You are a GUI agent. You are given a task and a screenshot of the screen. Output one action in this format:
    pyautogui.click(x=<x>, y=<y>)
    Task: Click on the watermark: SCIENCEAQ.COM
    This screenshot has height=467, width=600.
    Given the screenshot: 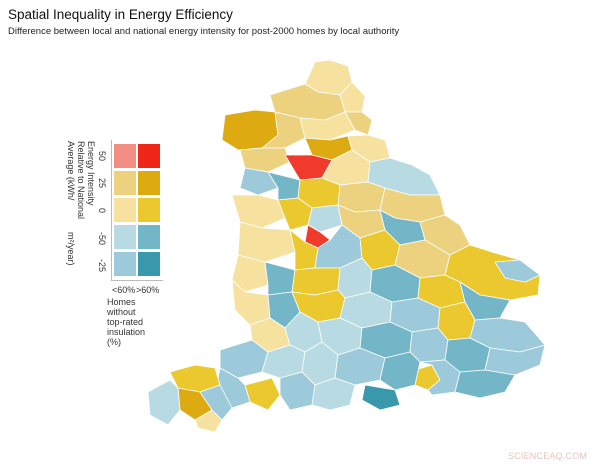 What is the action you would take?
    pyautogui.click(x=548, y=456)
    